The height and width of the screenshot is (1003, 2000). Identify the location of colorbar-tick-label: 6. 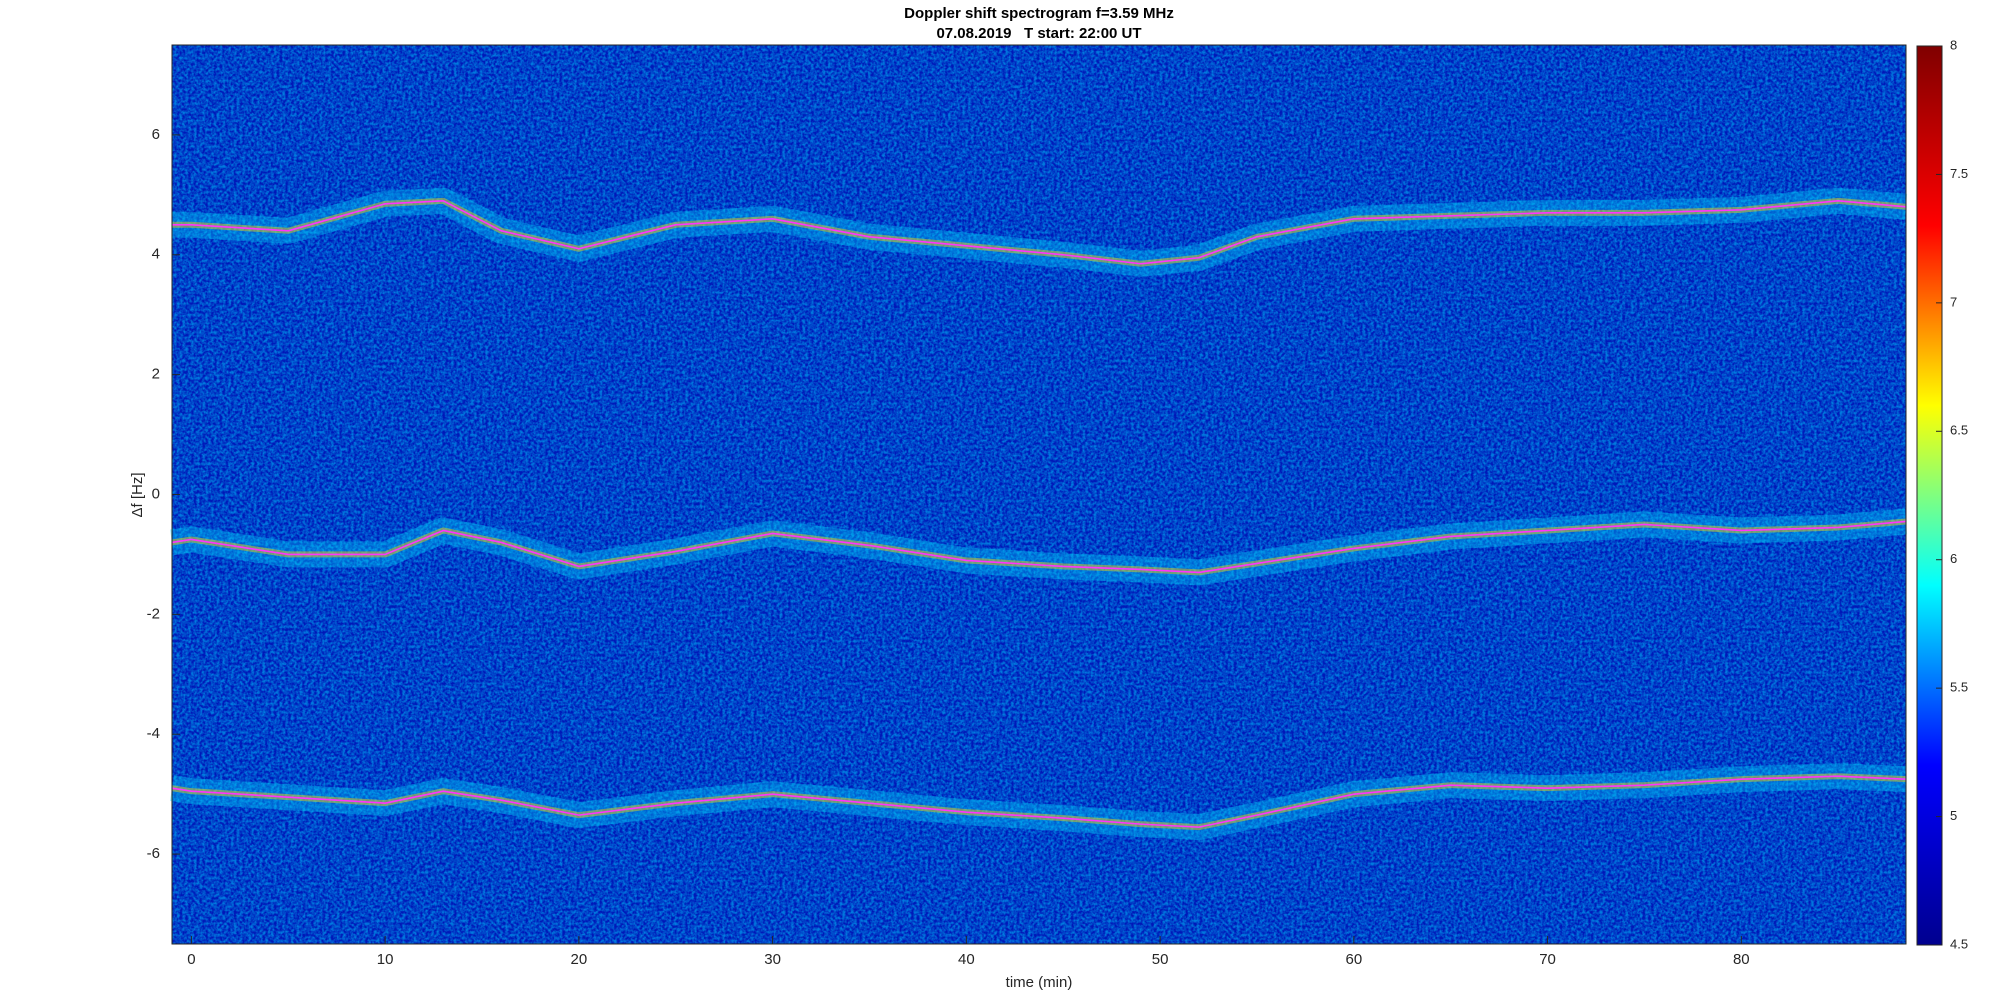
(1953, 558).